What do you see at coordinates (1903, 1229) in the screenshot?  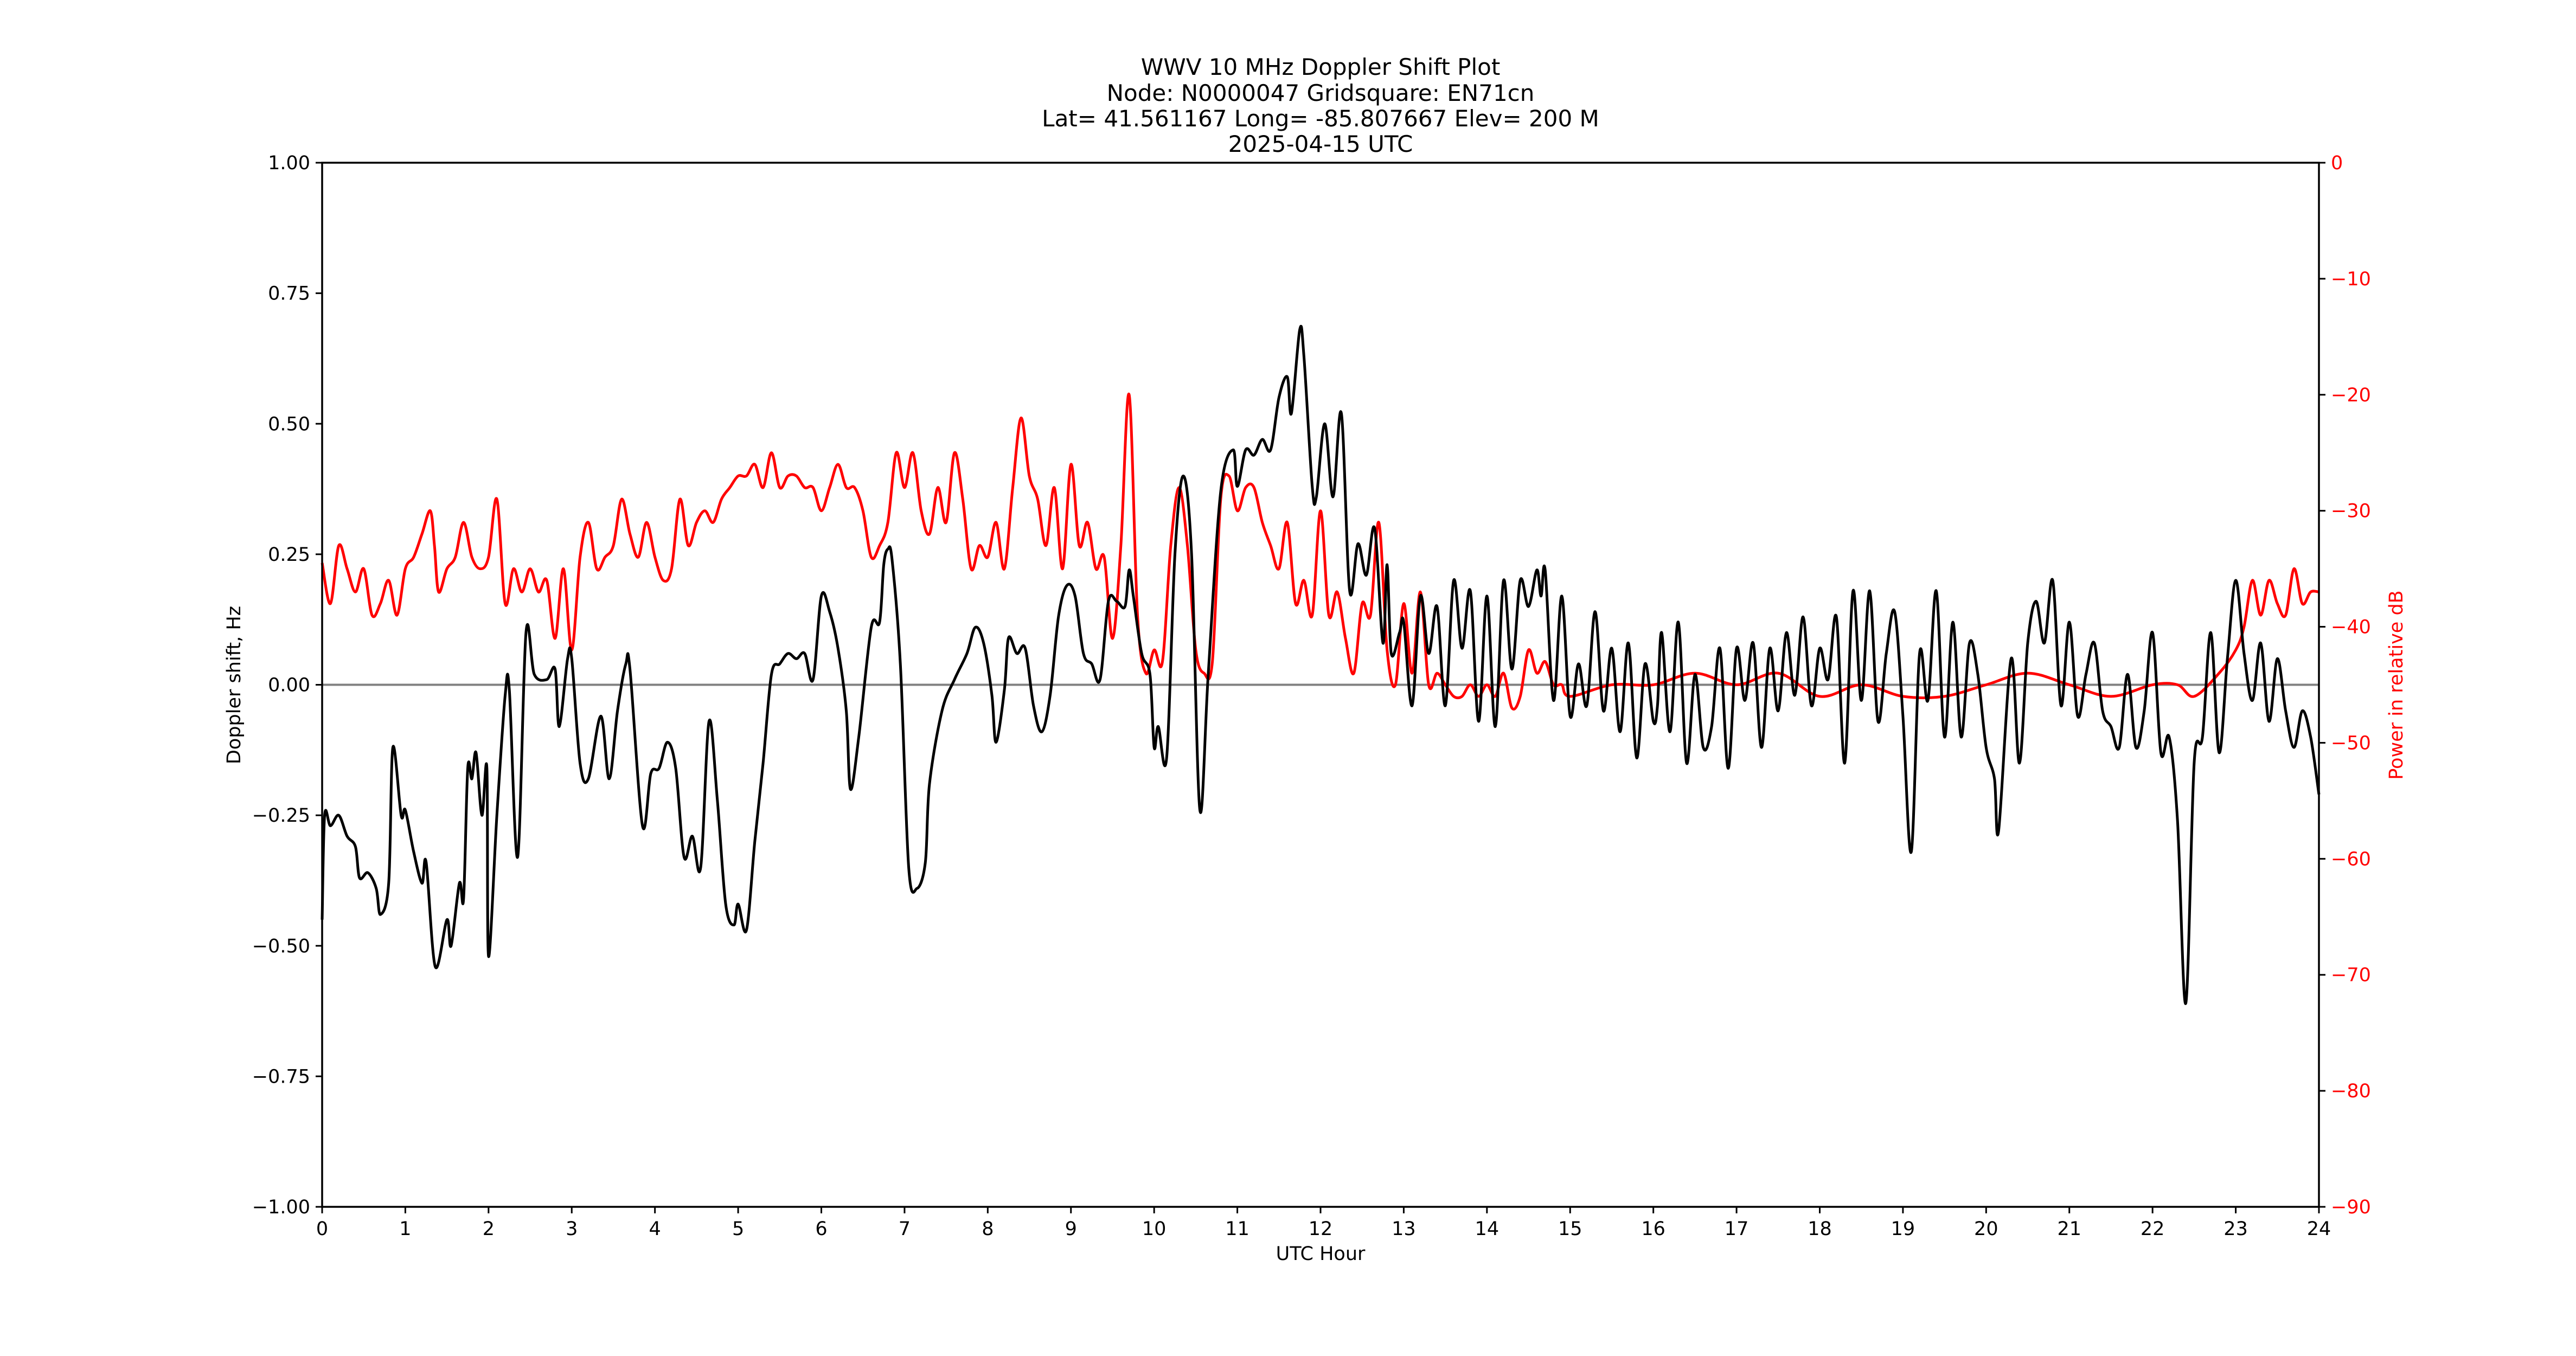 I see `x-tick-label: 19` at bounding box center [1903, 1229].